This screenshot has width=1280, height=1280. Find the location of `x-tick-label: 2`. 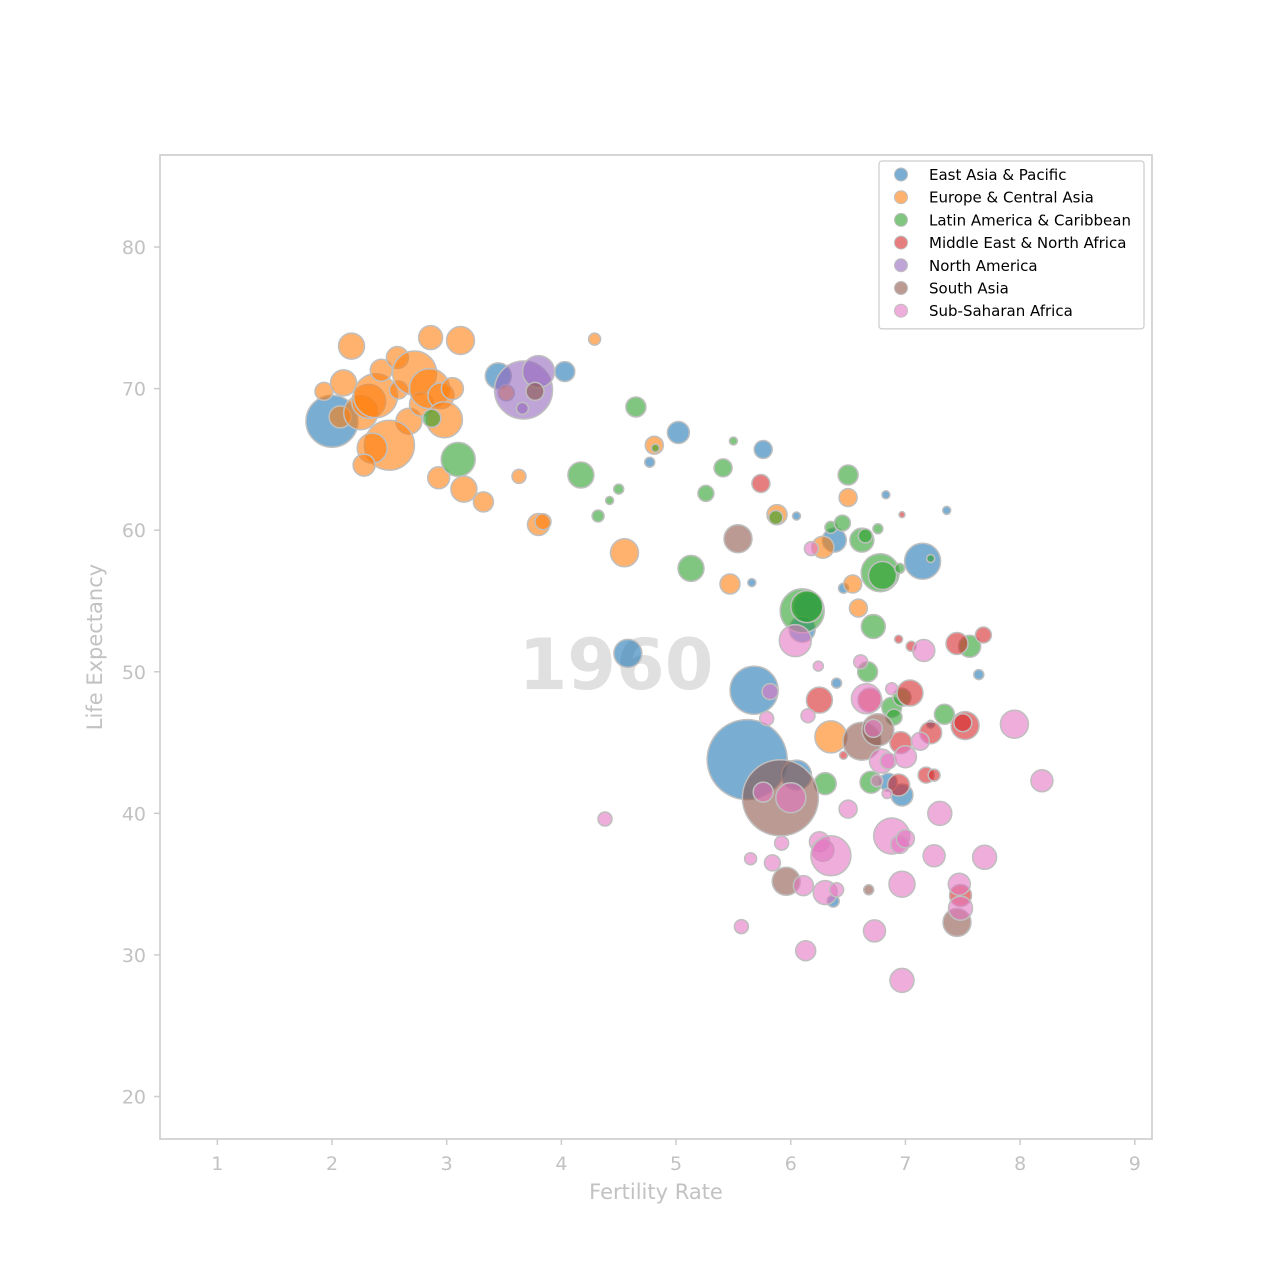

x-tick-label: 2 is located at coordinates (332, 1164).